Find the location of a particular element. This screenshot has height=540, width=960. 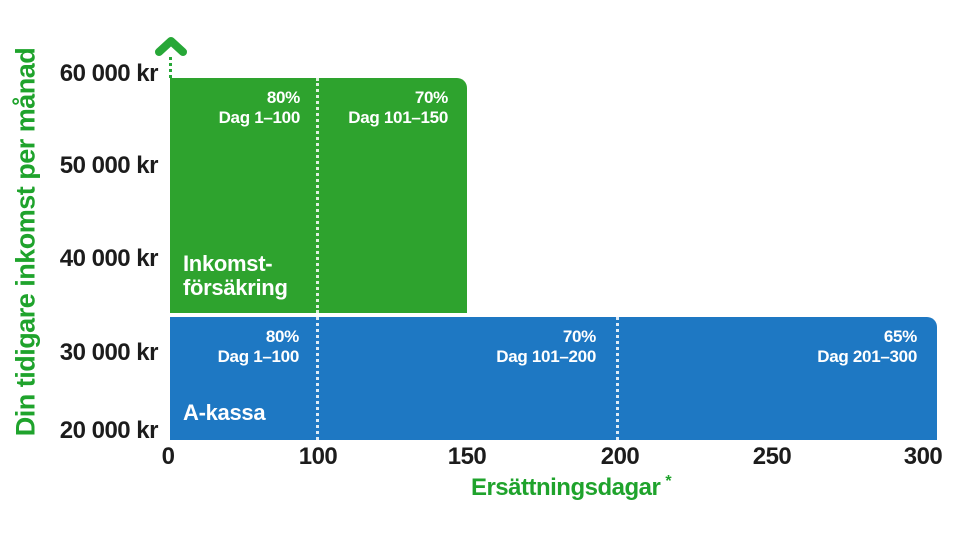

segment-divider-day200 is located at coordinates (617, 378).